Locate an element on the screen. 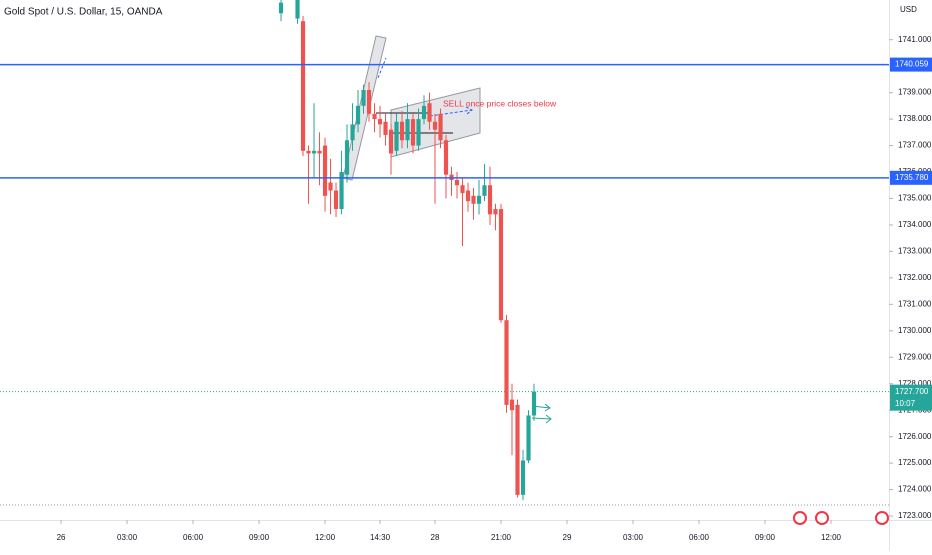 This screenshot has width=932, height=555. annotation: SELL once price closes below is located at coordinates (500, 103).